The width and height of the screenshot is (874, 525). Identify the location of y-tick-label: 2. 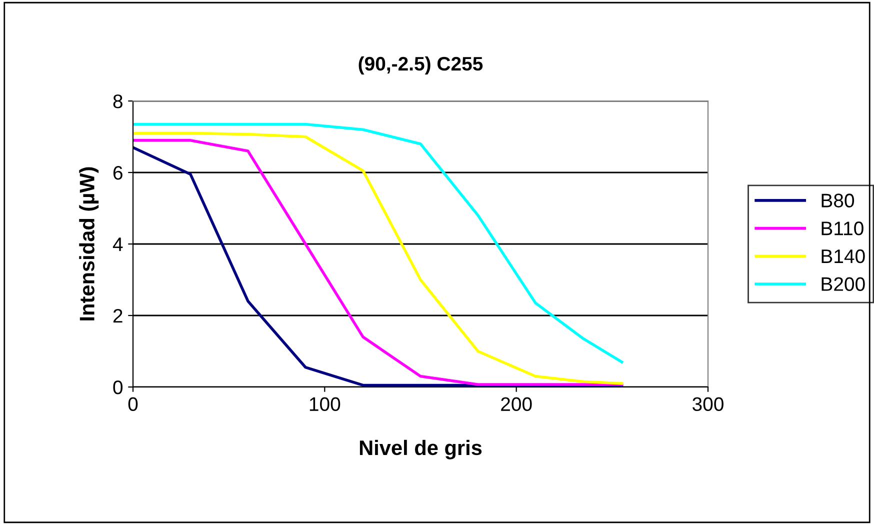
(117, 315).